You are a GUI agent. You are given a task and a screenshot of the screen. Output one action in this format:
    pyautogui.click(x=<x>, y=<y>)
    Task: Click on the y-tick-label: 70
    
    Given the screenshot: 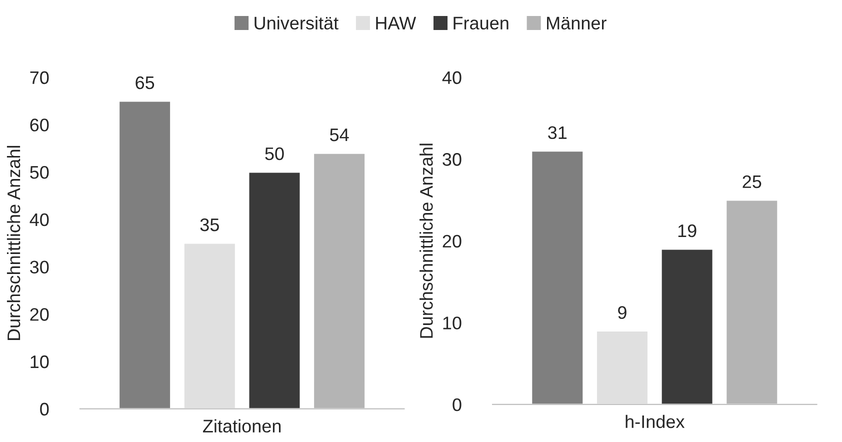 What is the action you would take?
    pyautogui.click(x=39, y=77)
    